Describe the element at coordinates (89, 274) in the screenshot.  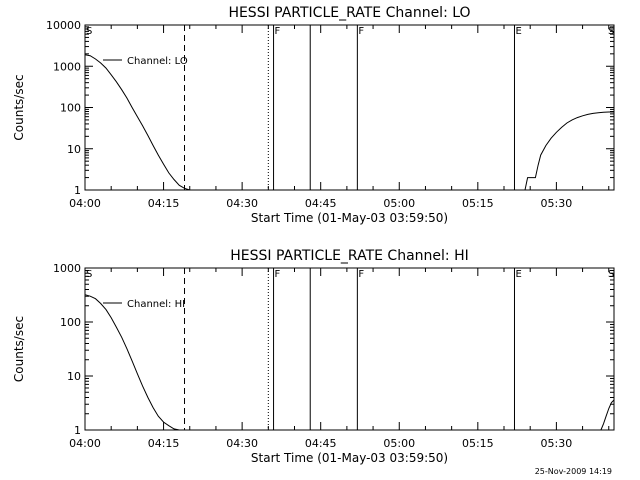
I see `hi-annotation-label-0: S` at that location.